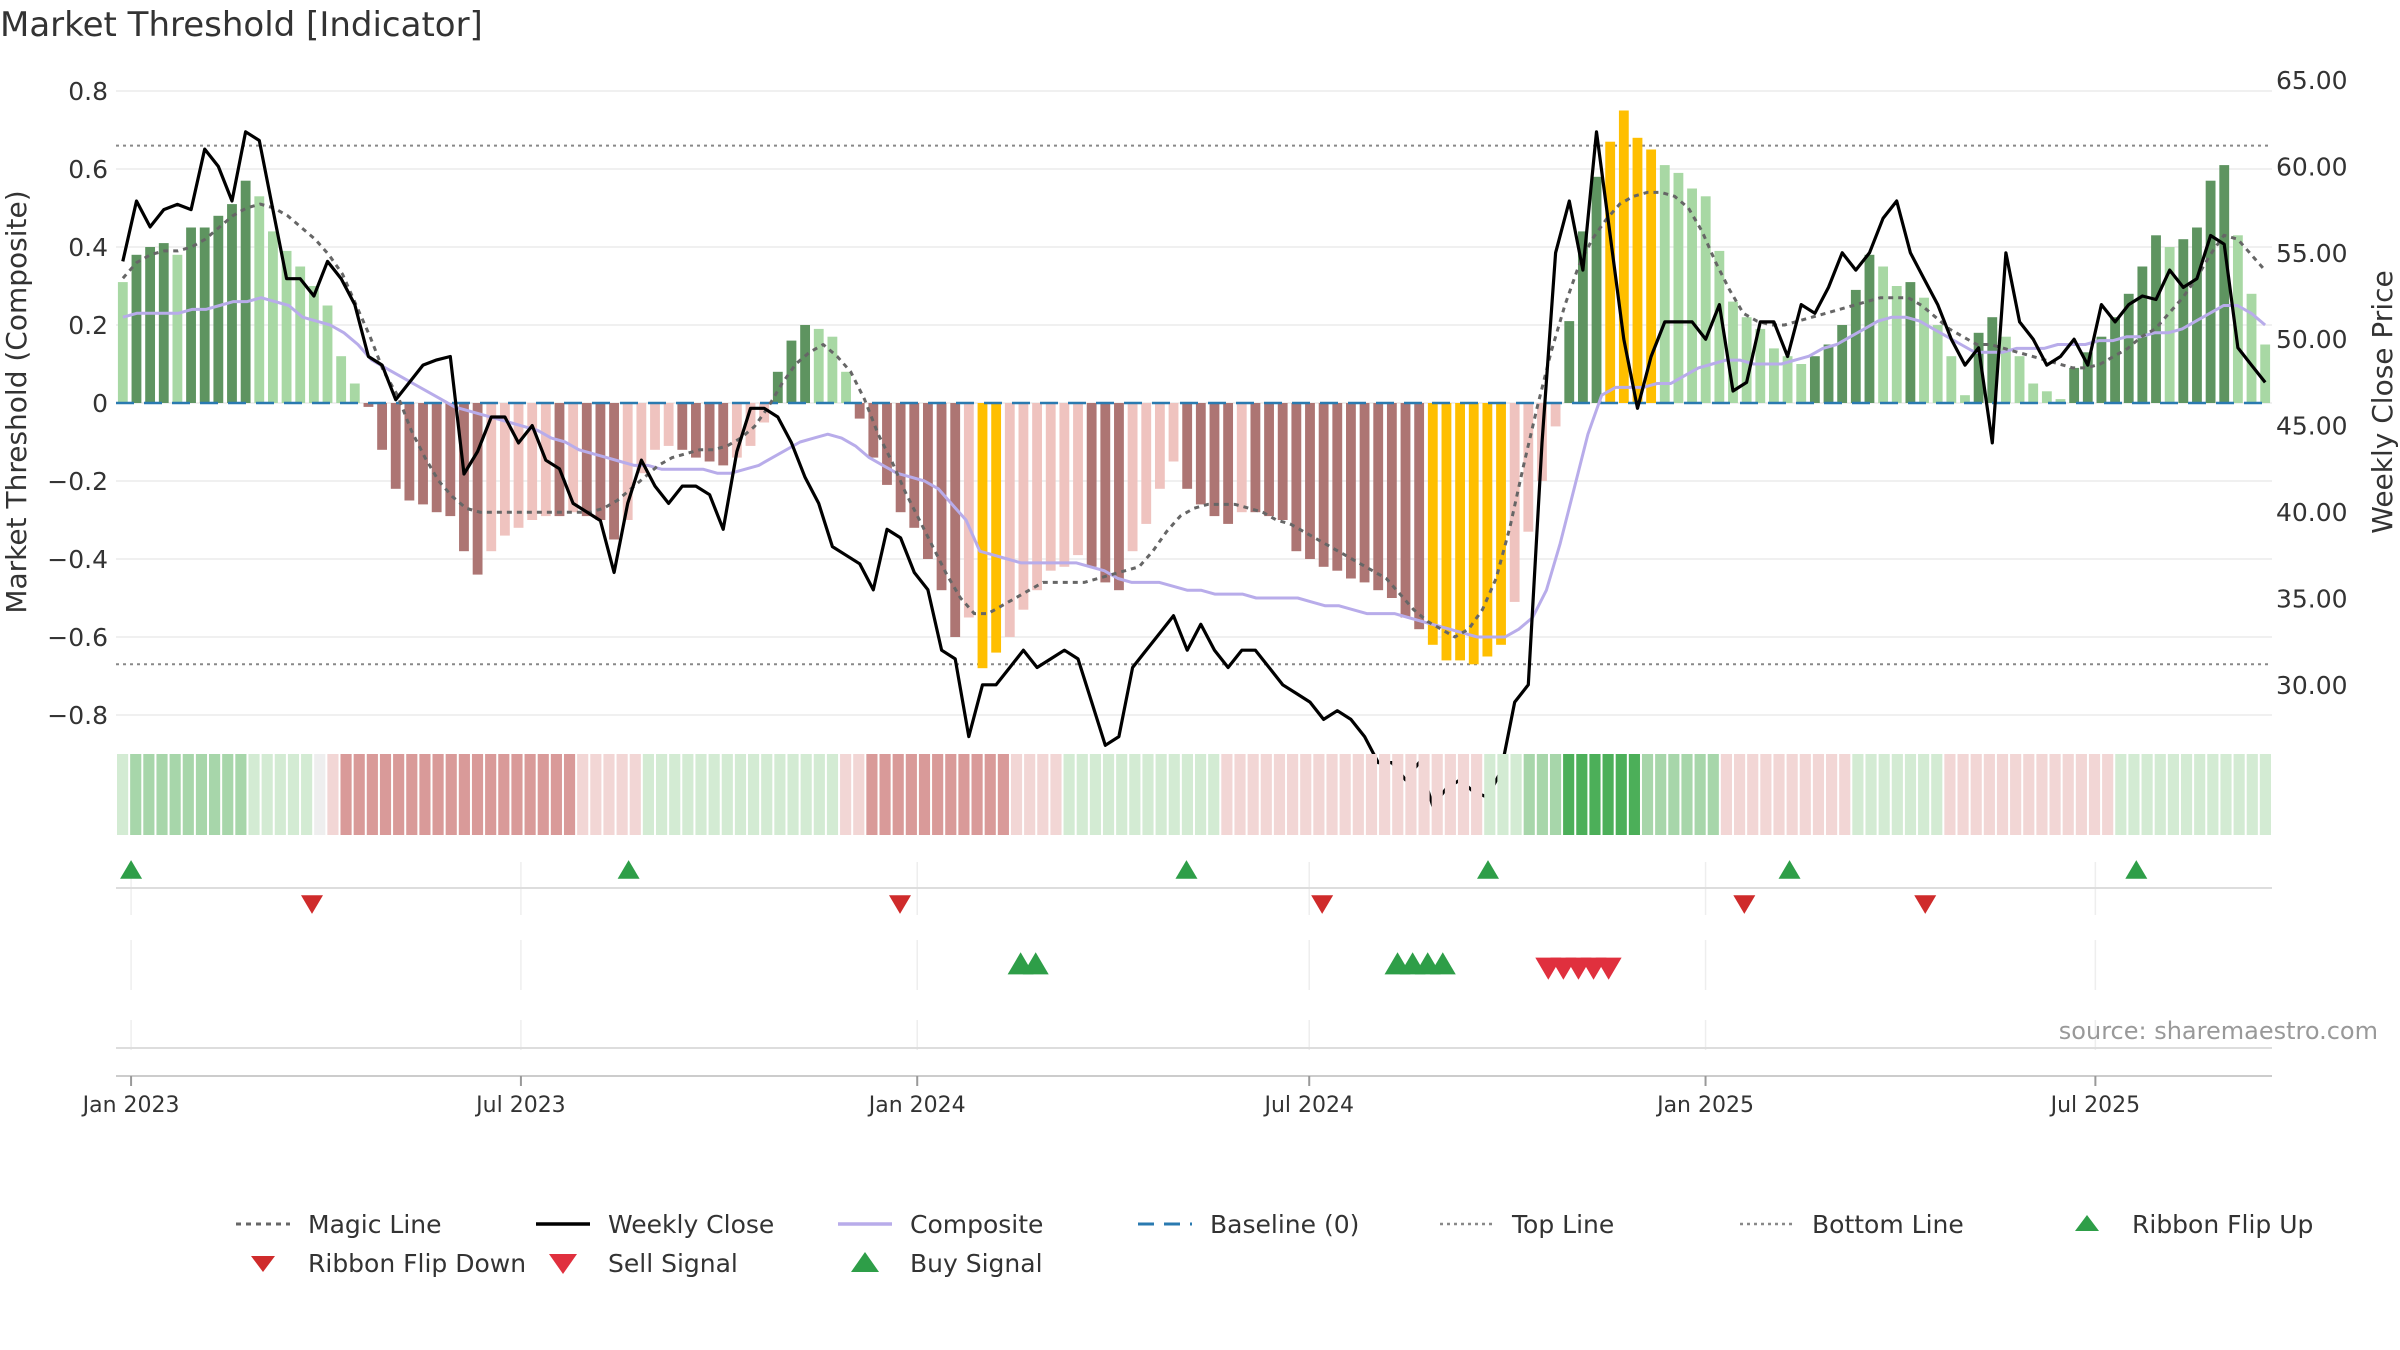  I want to click on right-y-tick-label: 40.00, so click(2312, 512).